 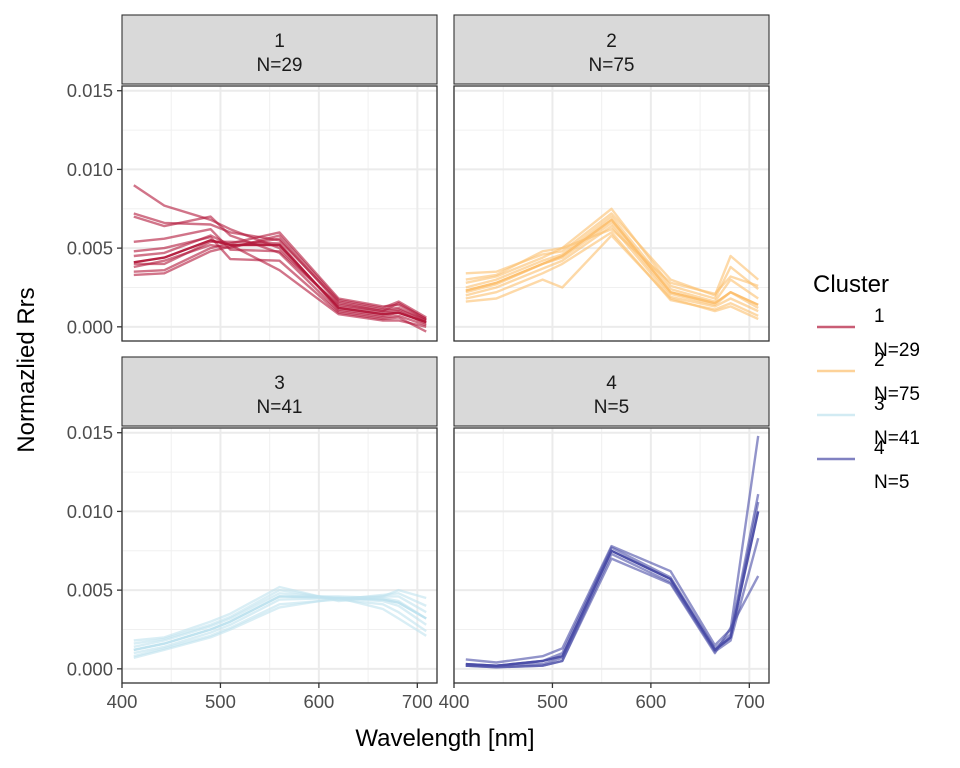 What do you see at coordinates (879, 404) in the screenshot?
I see `legend-item-cluster: 3` at bounding box center [879, 404].